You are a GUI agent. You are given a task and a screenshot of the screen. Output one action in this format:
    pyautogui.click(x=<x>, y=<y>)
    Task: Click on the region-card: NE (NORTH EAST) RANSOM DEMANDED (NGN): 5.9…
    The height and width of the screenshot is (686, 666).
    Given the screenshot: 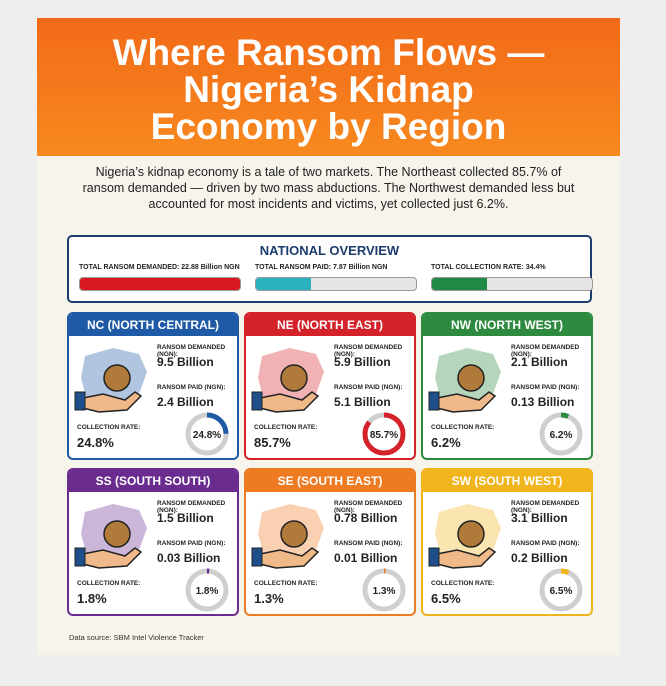 What is the action you would take?
    pyautogui.click(x=330, y=386)
    